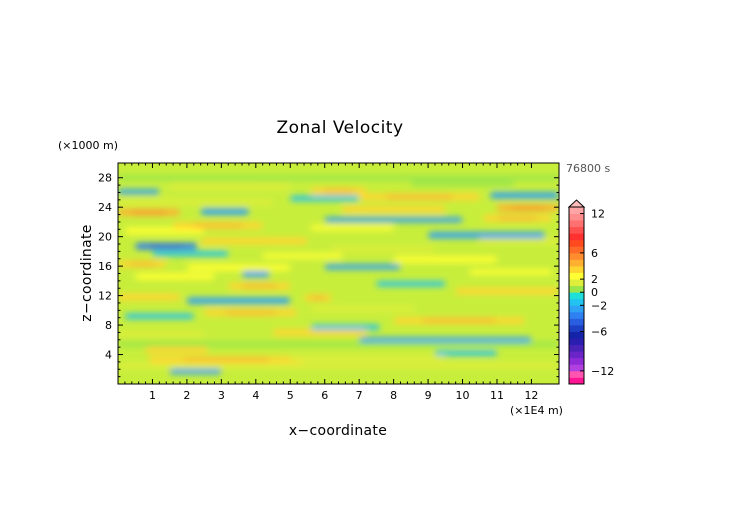 This screenshot has width=752, height=532. I want to click on x-tick-label: 11, so click(497, 395).